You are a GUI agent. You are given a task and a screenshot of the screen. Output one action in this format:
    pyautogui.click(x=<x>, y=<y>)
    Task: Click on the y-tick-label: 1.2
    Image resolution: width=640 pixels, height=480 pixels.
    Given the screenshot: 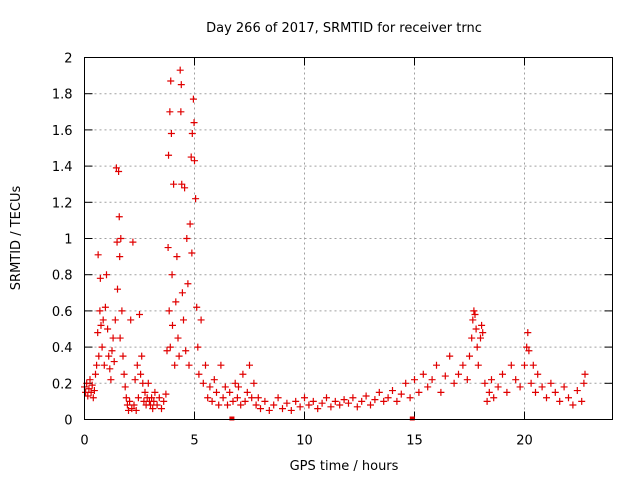 What is the action you would take?
    pyautogui.click(x=62, y=203)
    